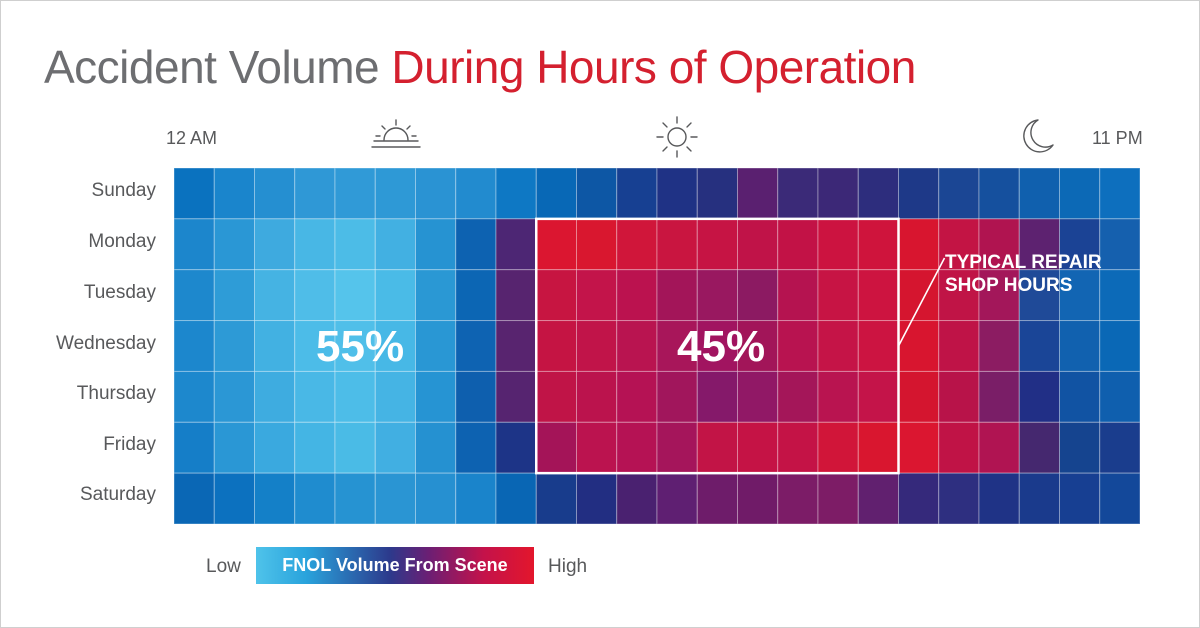 This screenshot has width=1200, height=628. I want to click on percent-label-left: 55%, so click(360, 346).